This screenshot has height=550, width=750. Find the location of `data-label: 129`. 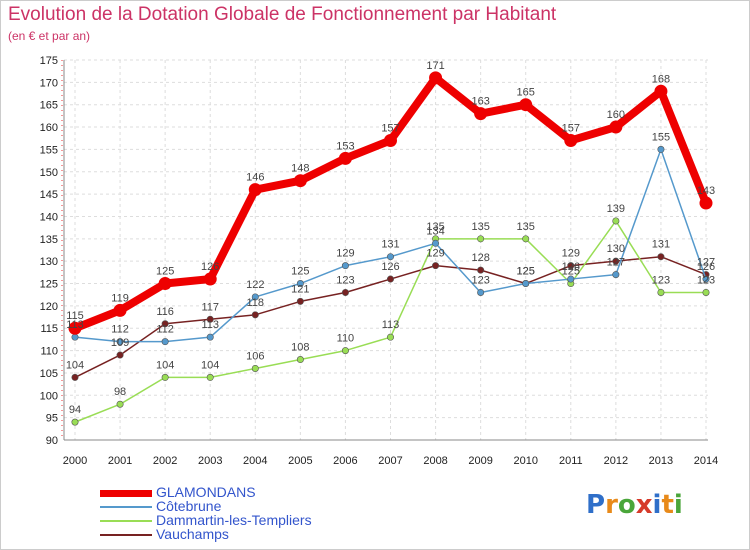

data-label: 129 is located at coordinates (571, 254).